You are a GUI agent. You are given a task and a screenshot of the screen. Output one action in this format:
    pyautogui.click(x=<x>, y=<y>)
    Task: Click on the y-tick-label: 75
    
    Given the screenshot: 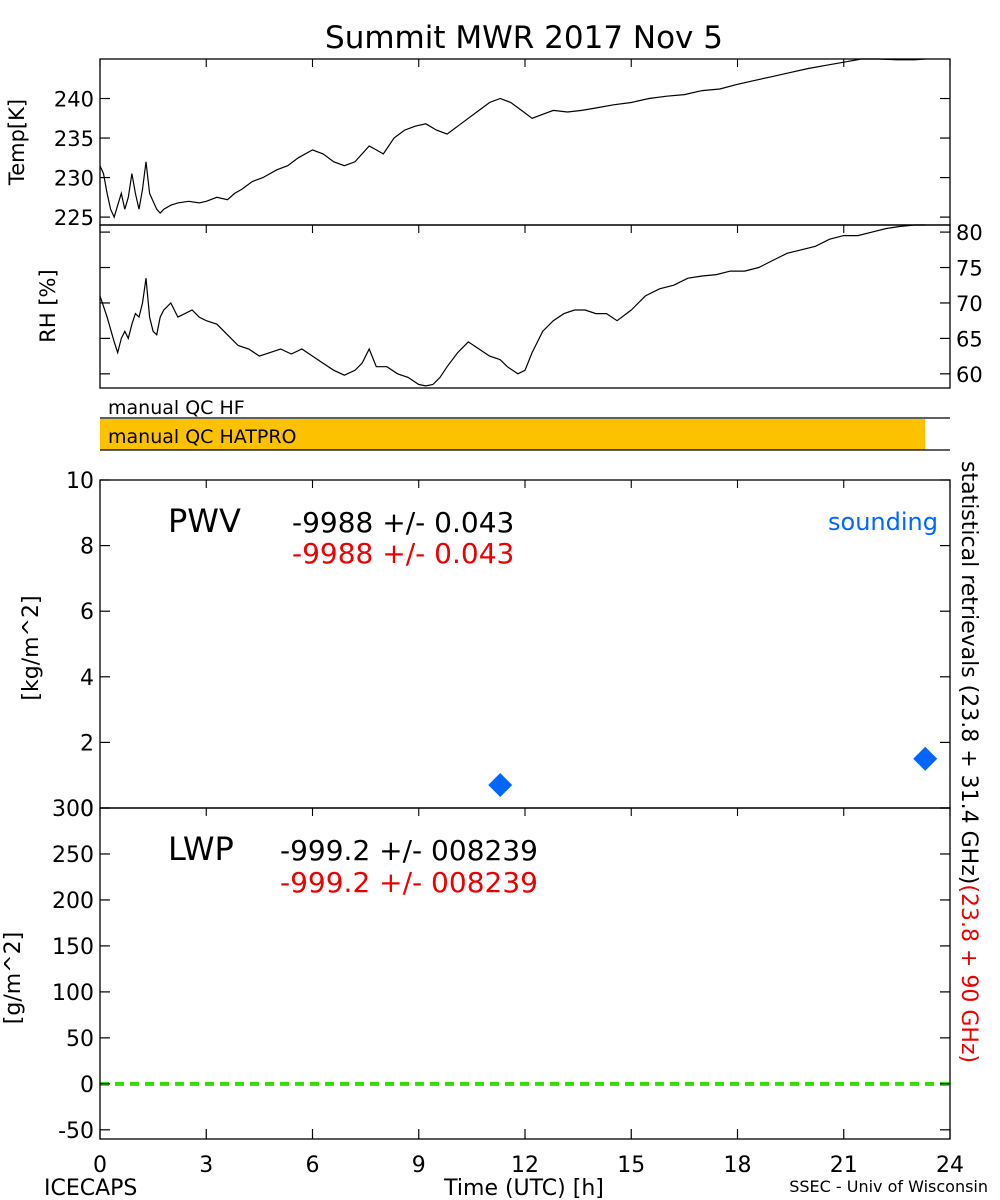 What is the action you would take?
    pyautogui.click(x=969, y=269)
    